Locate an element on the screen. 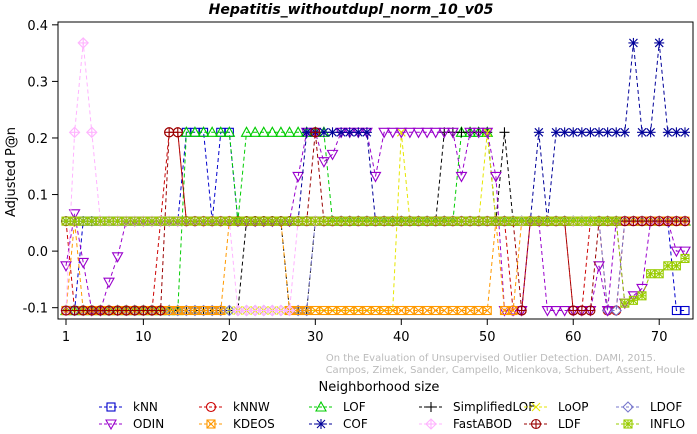 Image resolution: width=697 pixels, height=434 pixels. legend-label: KDEOS is located at coordinates (254, 424).